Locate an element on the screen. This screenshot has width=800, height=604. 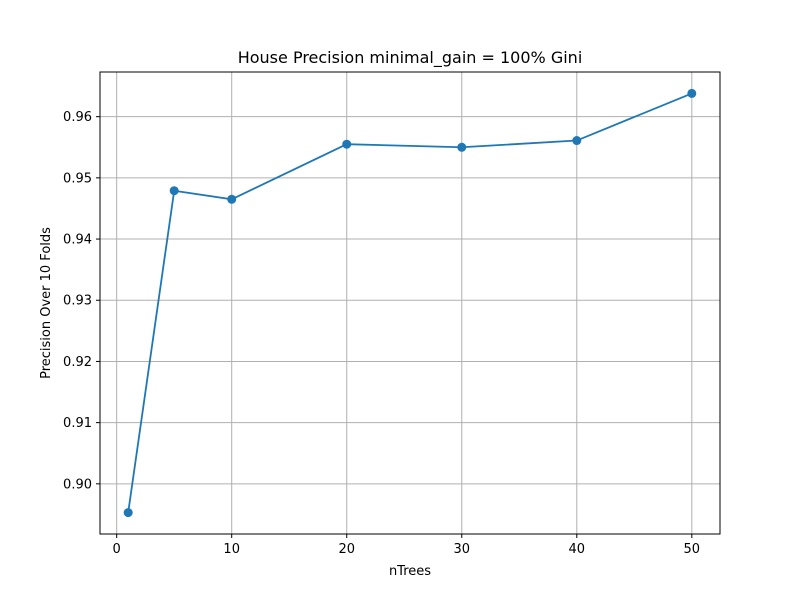
y-tick-label: 0.95 is located at coordinates (77, 178).